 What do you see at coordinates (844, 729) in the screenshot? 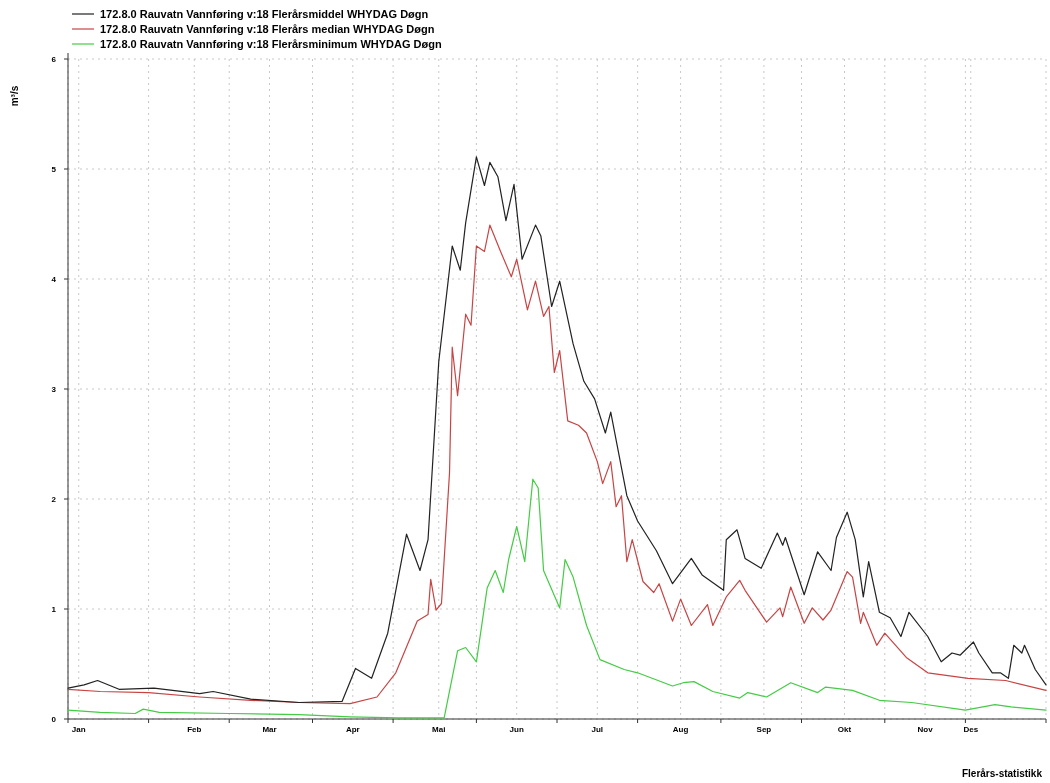
I see `x-tick-label: Okt` at bounding box center [844, 729].